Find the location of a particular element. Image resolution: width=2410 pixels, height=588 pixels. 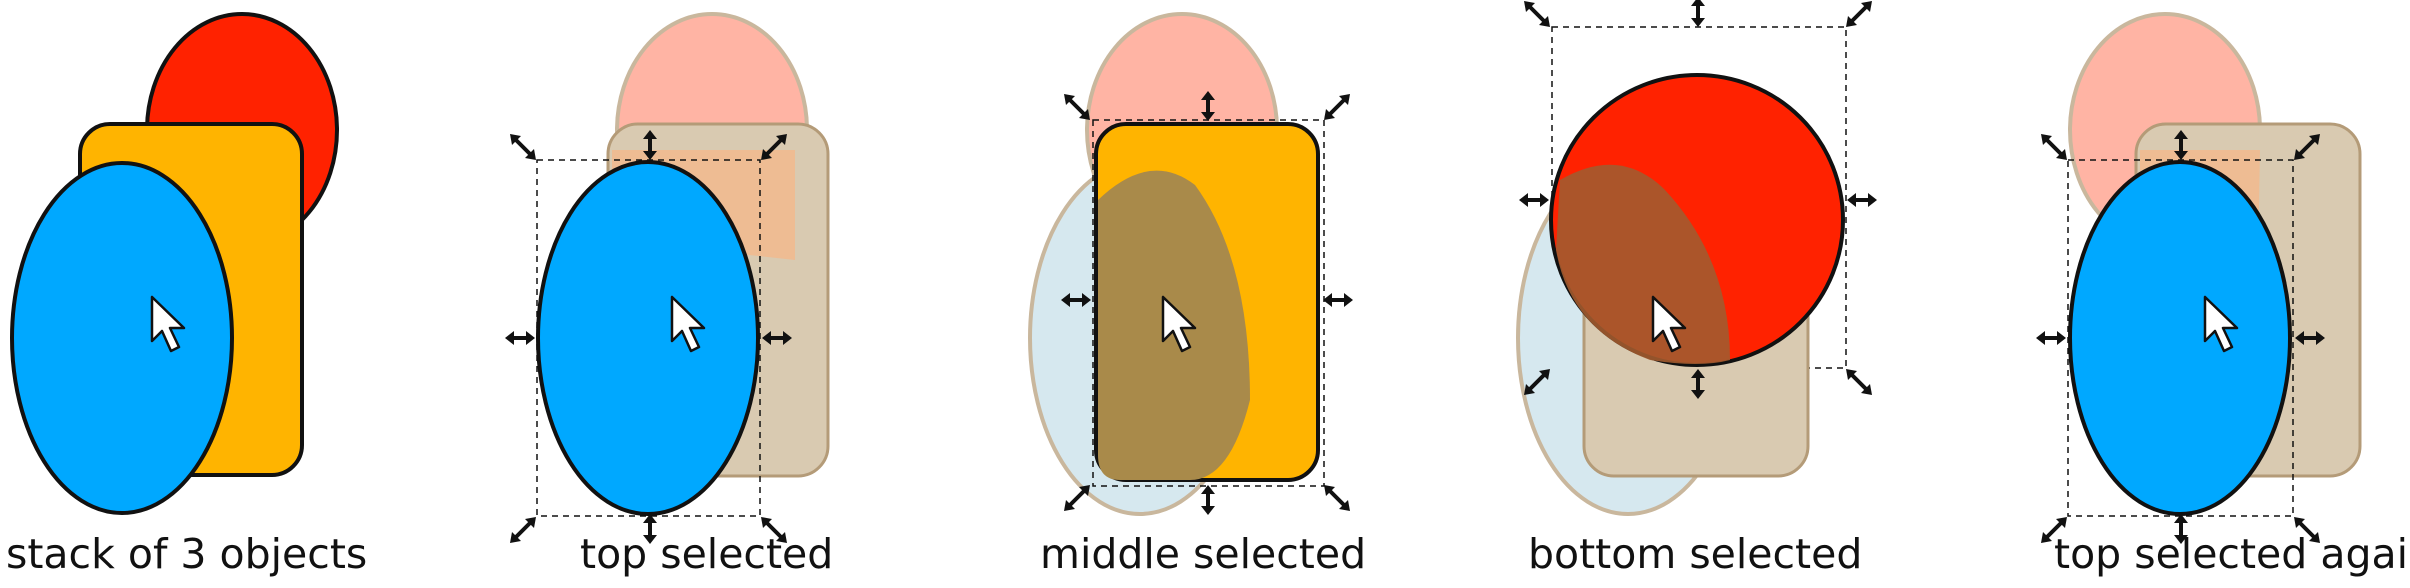

caption-top-selected-again: top selected again is located at coordinates (2232, 554).